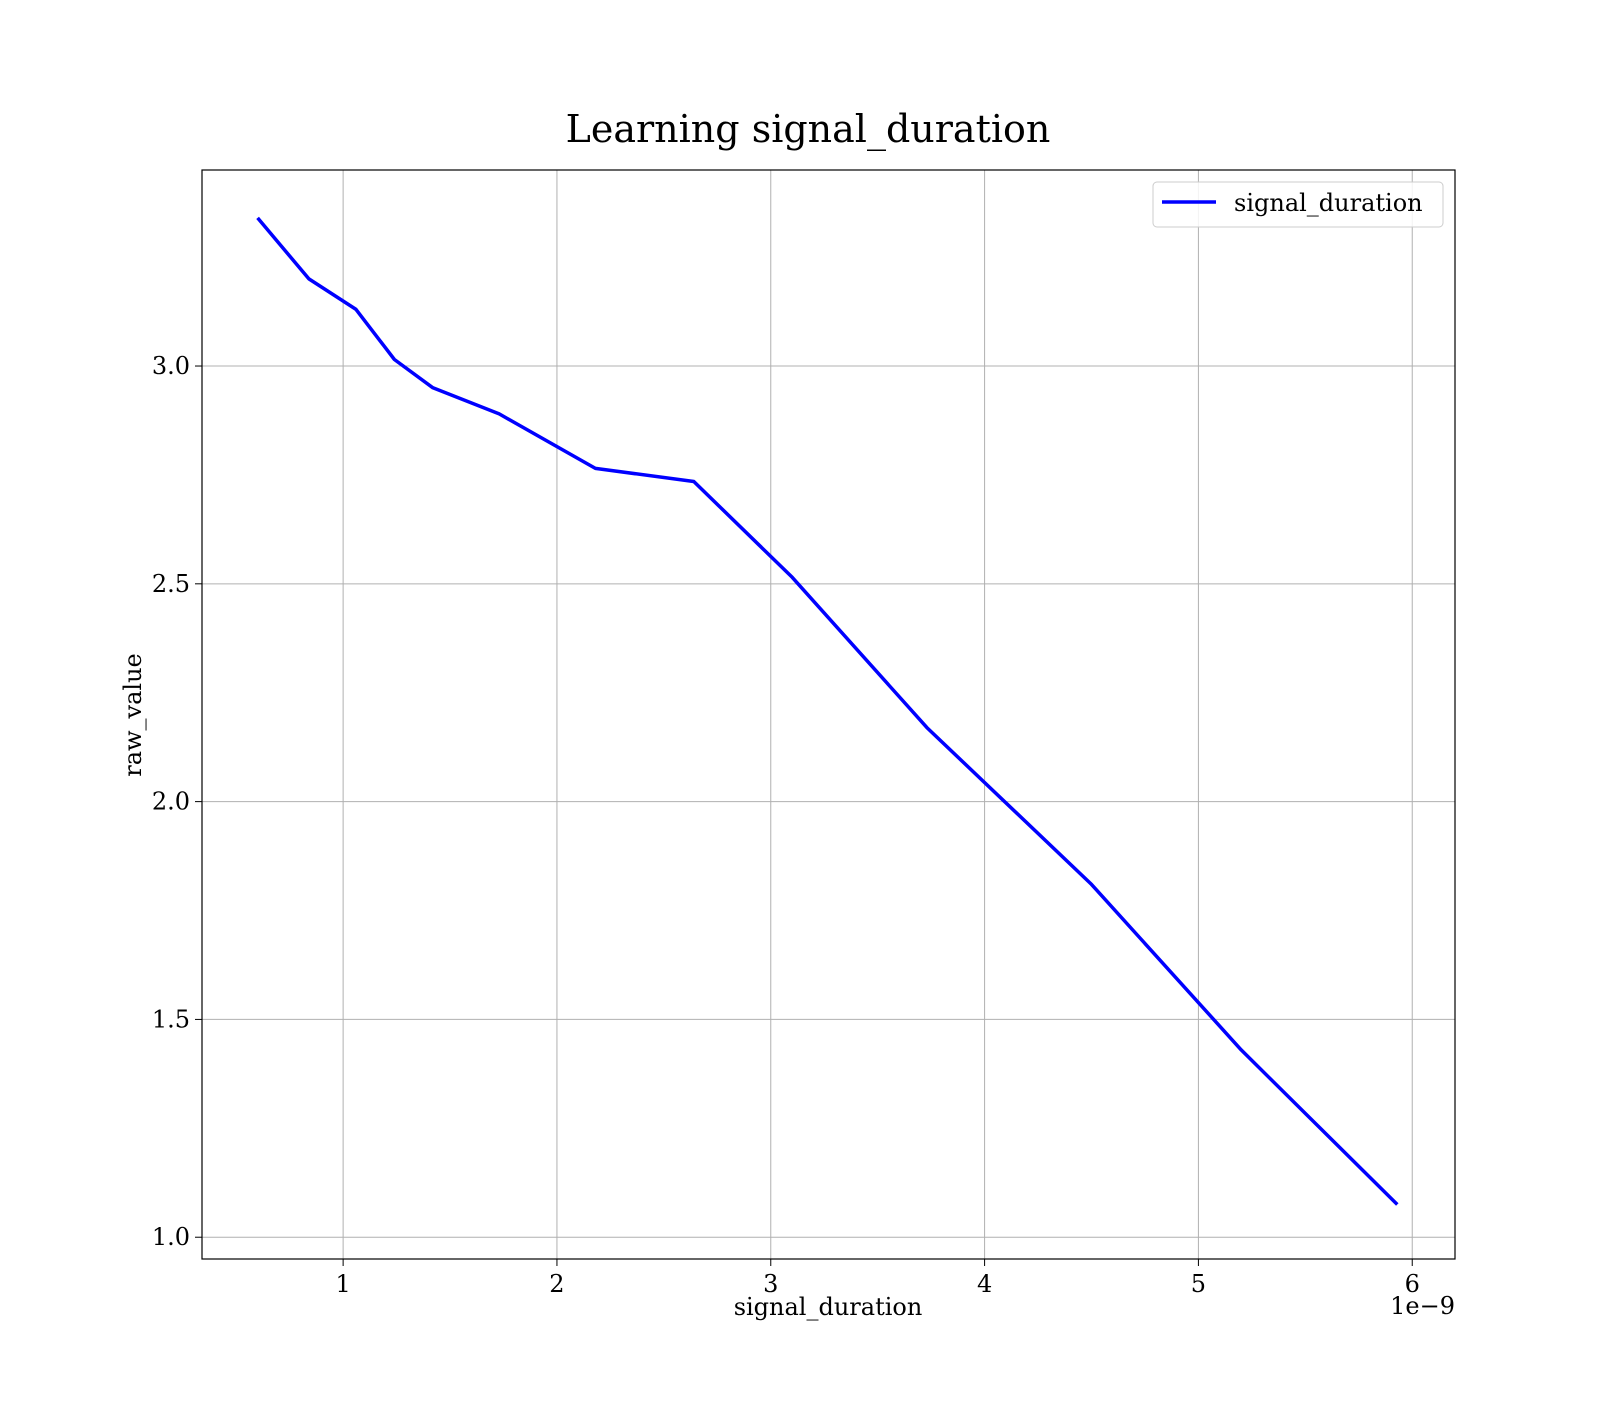 The image size is (1600, 1404). I want to click on legend-entry-label: signal_duration, so click(1328, 203).